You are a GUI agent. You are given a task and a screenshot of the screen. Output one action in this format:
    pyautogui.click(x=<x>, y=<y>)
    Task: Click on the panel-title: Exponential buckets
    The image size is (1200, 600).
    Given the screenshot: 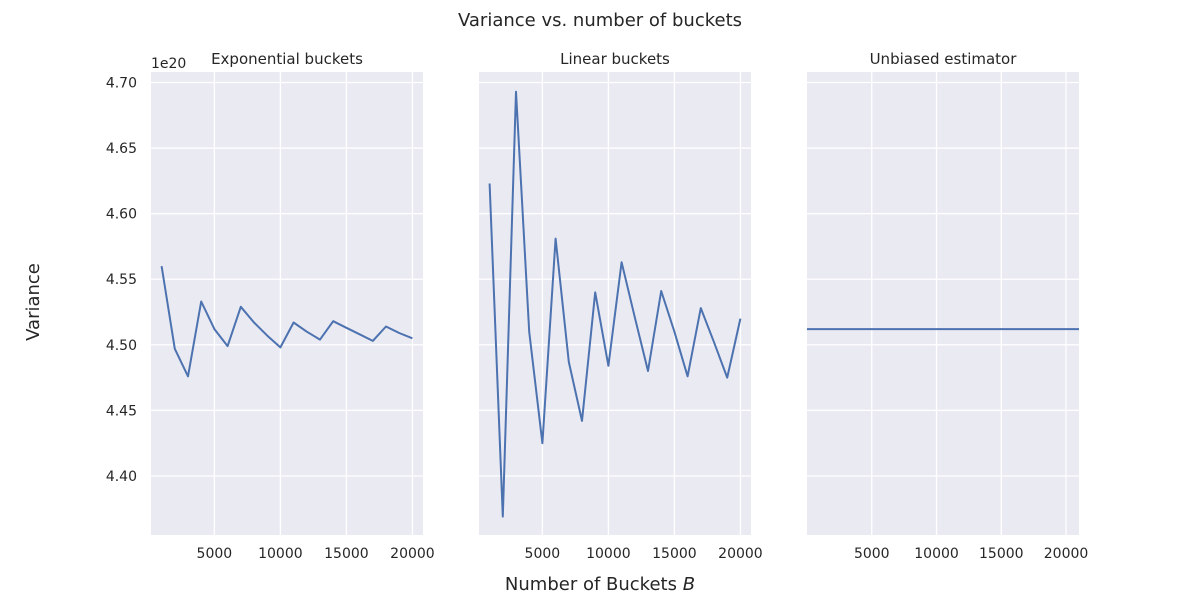 What is the action you would take?
    pyautogui.click(x=287, y=59)
    